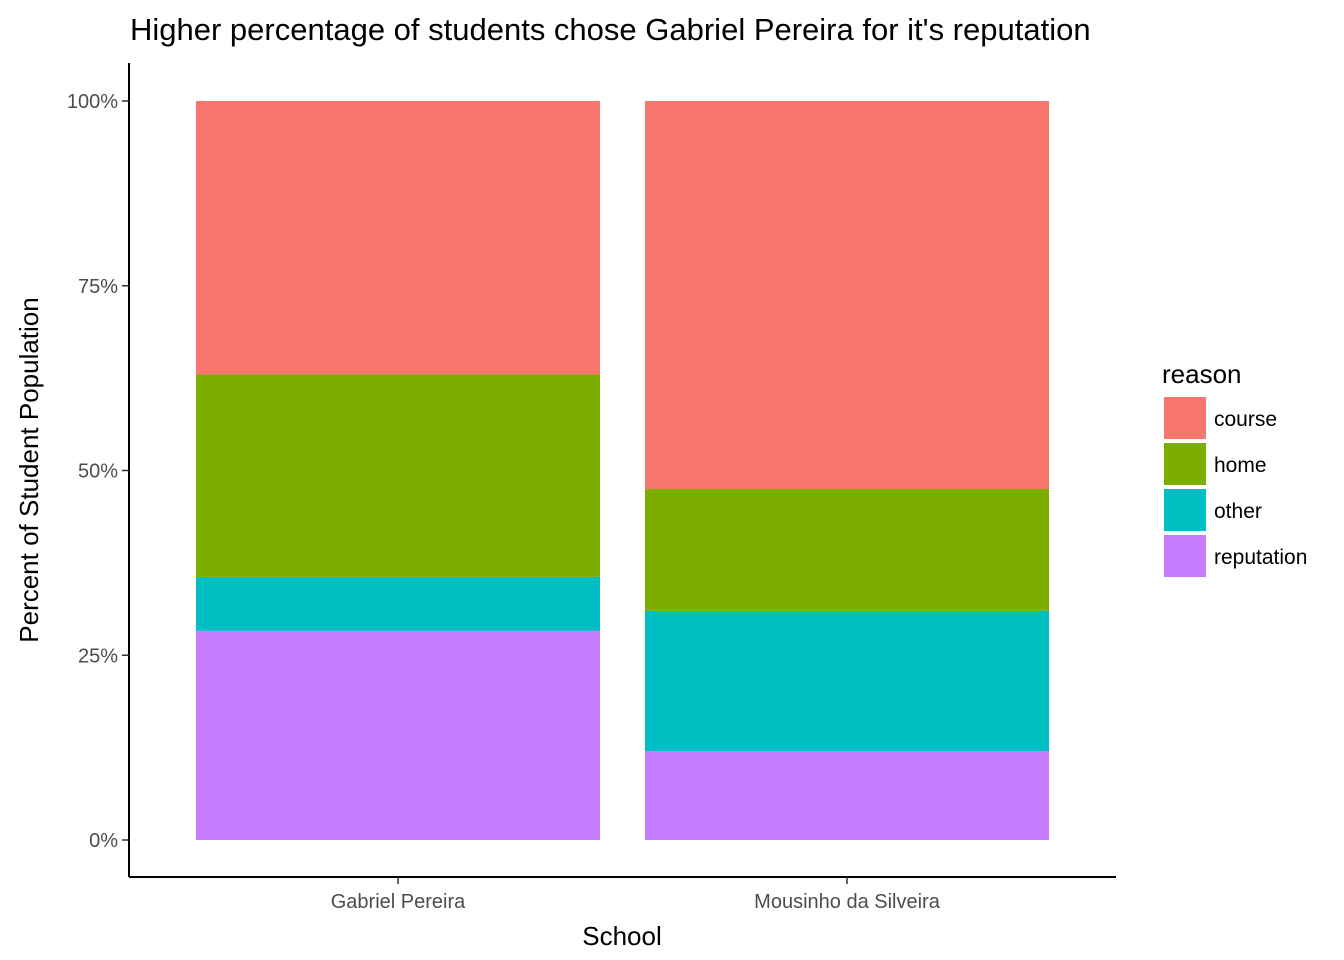 The width and height of the screenshot is (1344, 960). What do you see at coordinates (1260, 557) in the screenshot?
I see `legend-label-reputation: reputation` at bounding box center [1260, 557].